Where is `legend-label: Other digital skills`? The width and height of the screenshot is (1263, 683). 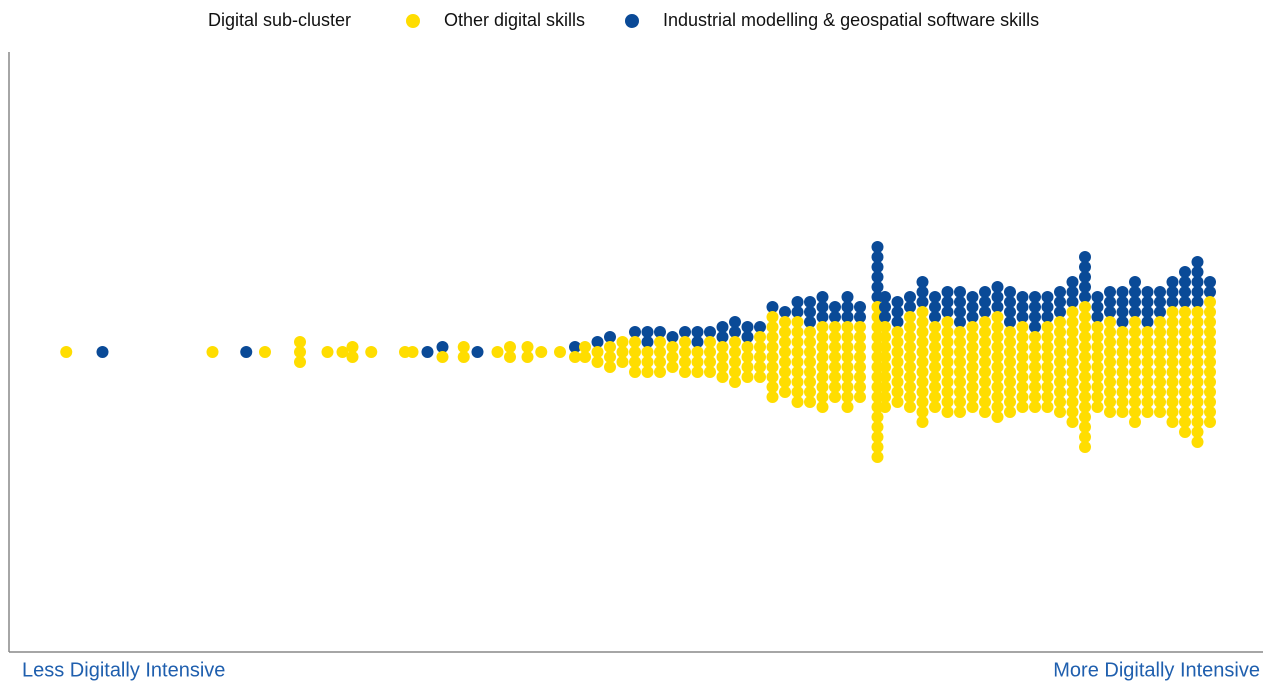
legend-label: Other digital skills is located at coordinates (514, 20).